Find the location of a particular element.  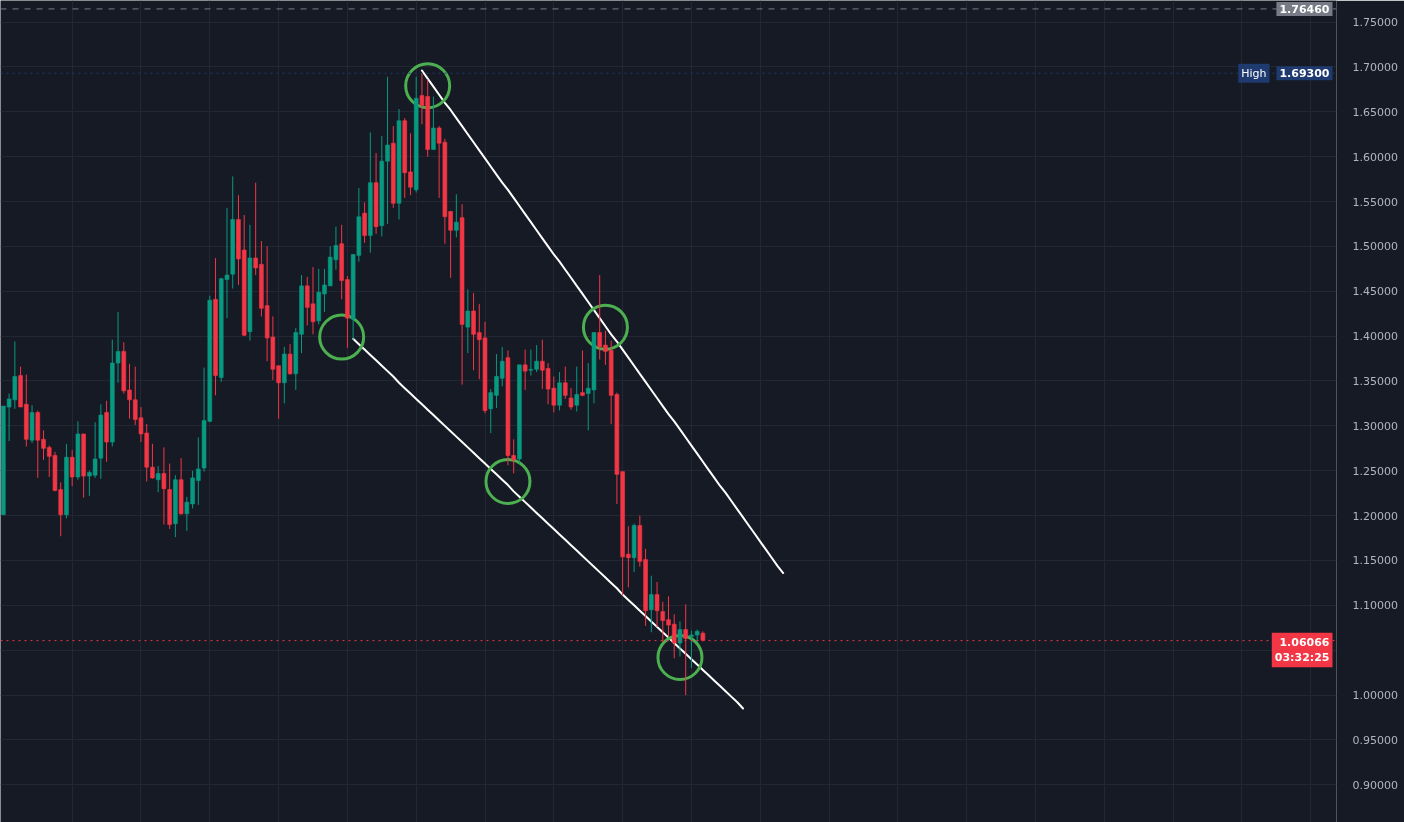

y-tick-label: 1.20000 is located at coordinates (1375, 516).